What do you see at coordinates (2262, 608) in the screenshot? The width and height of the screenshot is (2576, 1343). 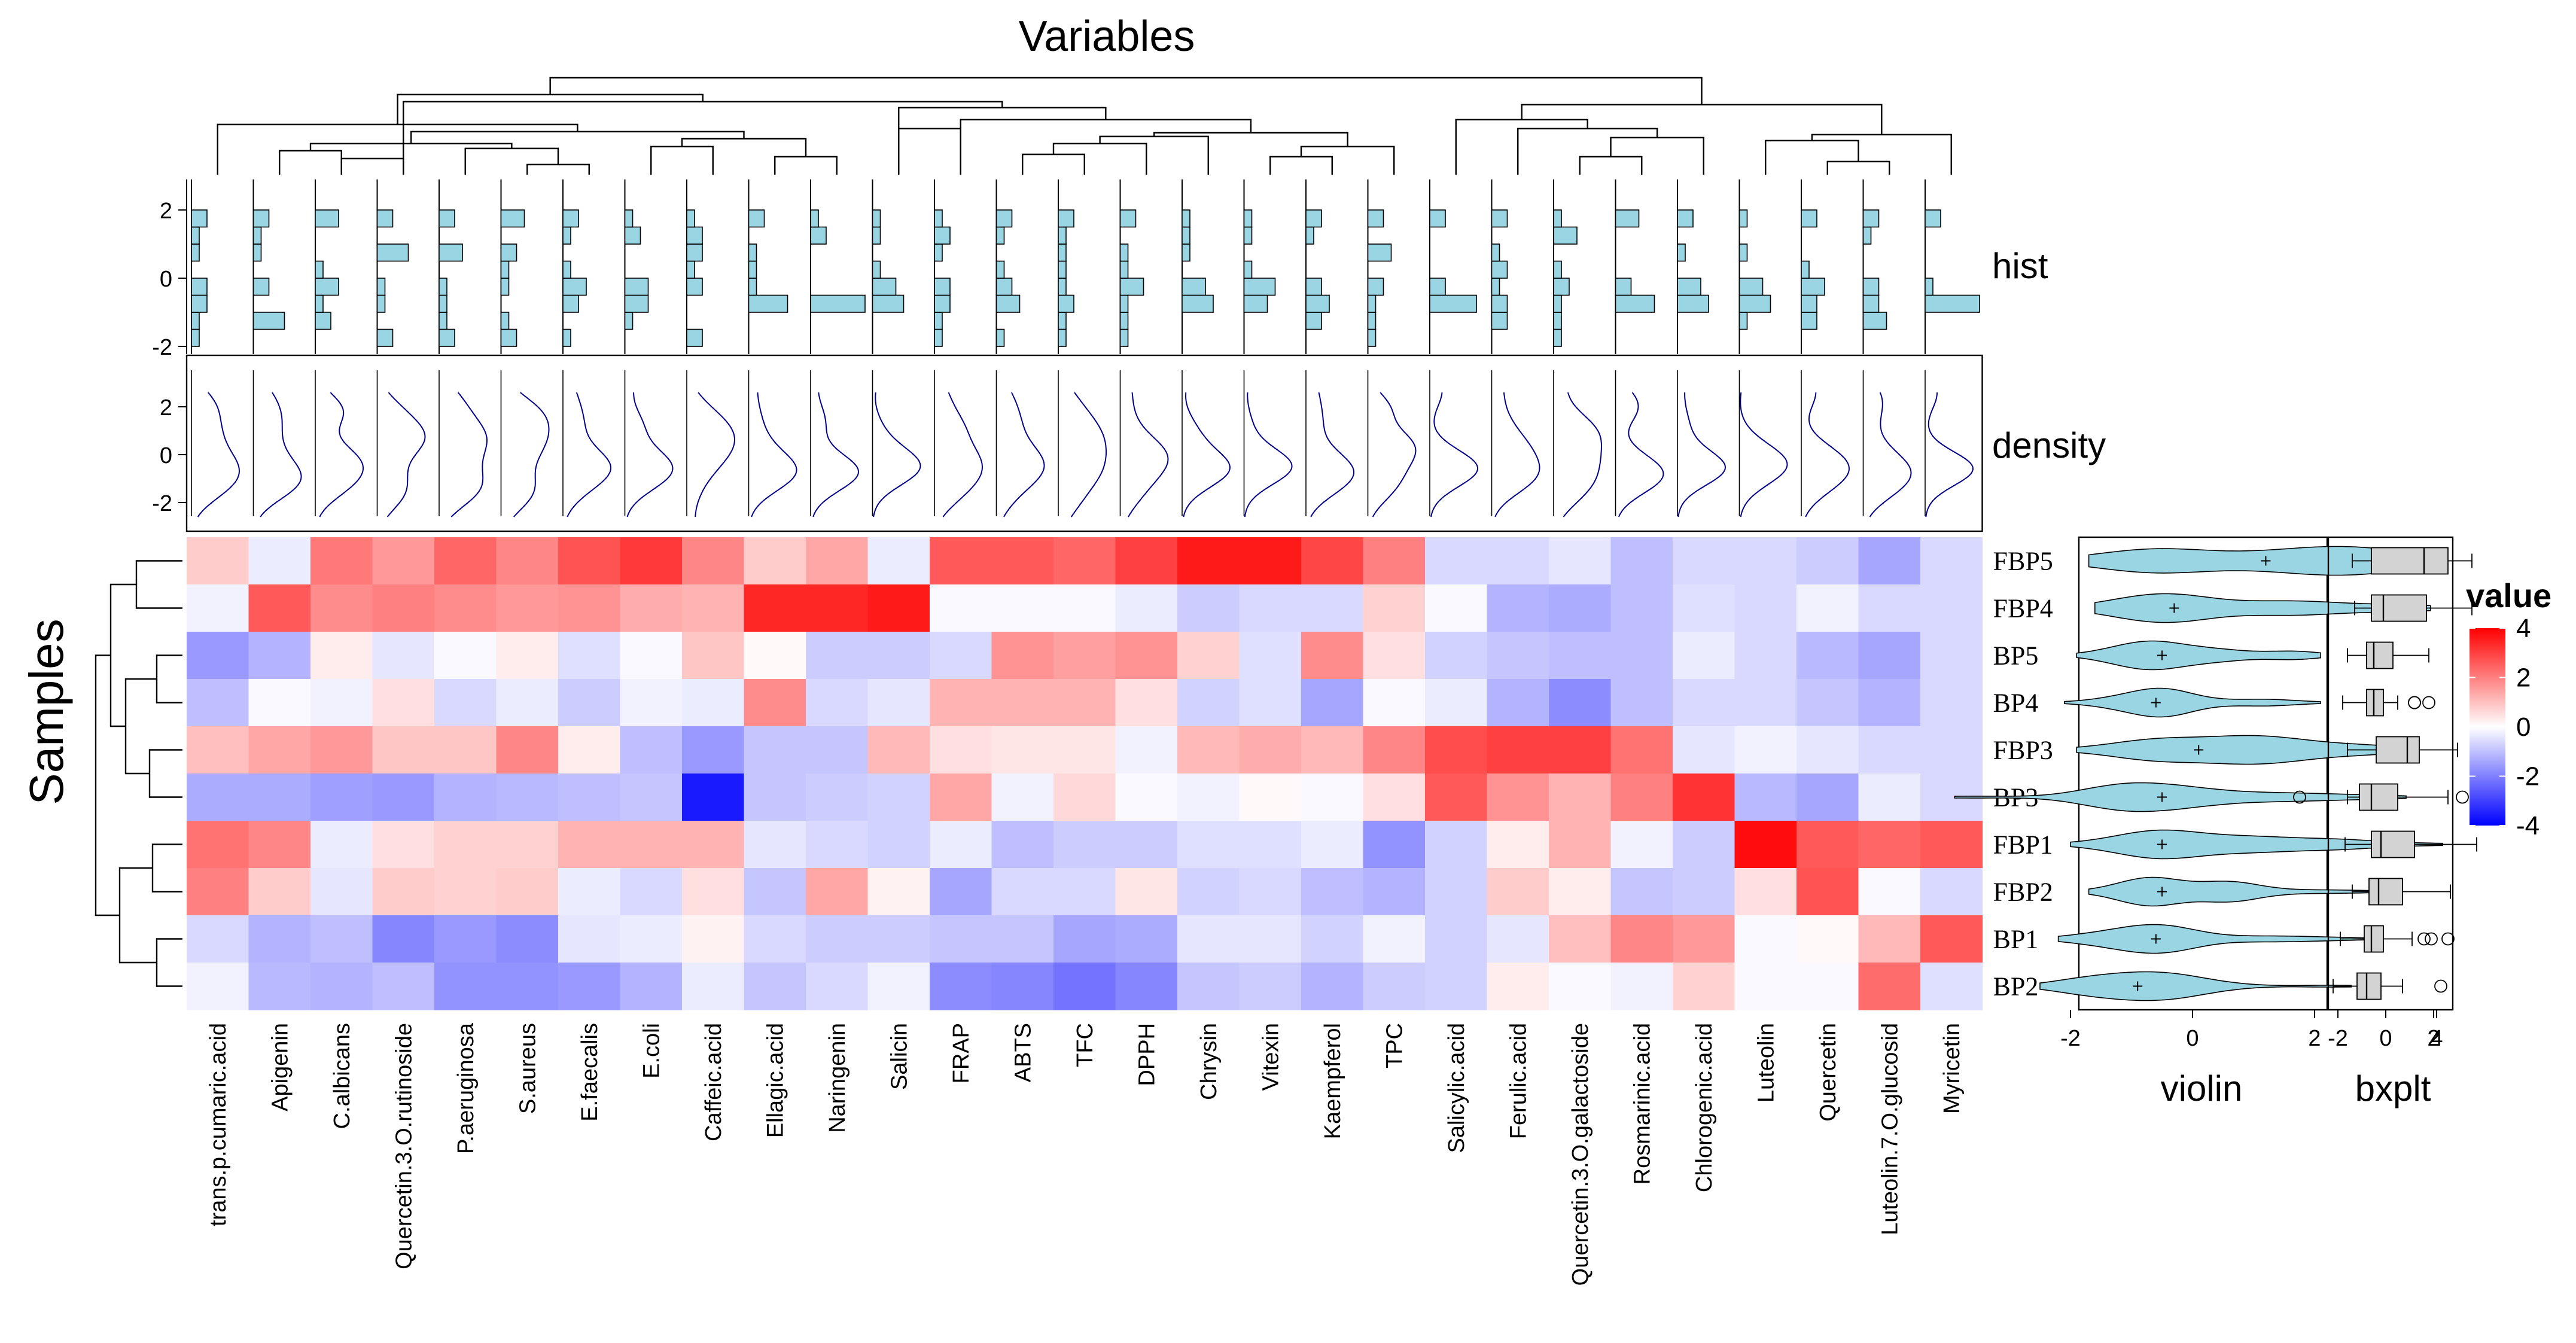 I see `violin-shape` at bounding box center [2262, 608].